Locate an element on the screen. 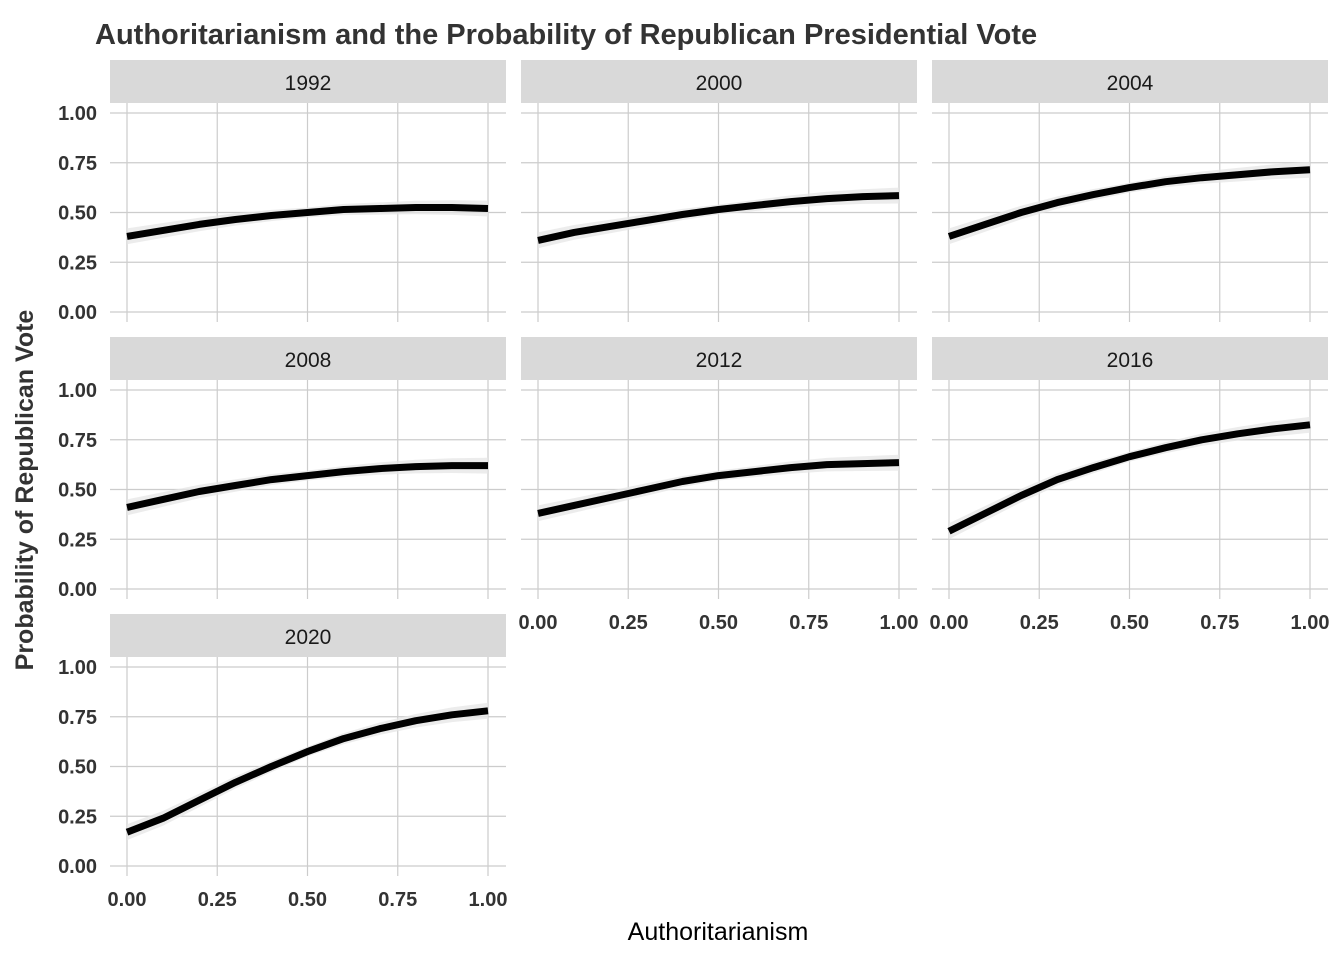 The height and width of the screenshot is (965, 1344). confidence-band-2012 is located at coordinates (718, 488).